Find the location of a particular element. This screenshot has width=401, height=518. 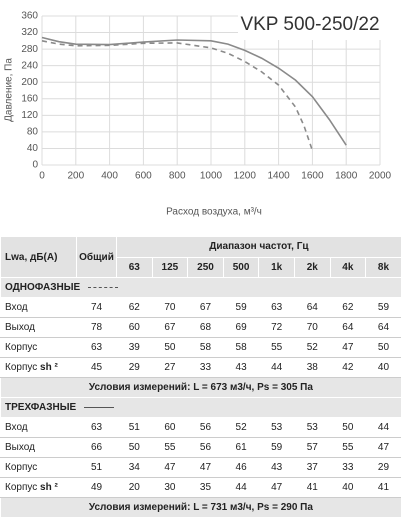

cell: 53 is located at coordinates (312, 428).